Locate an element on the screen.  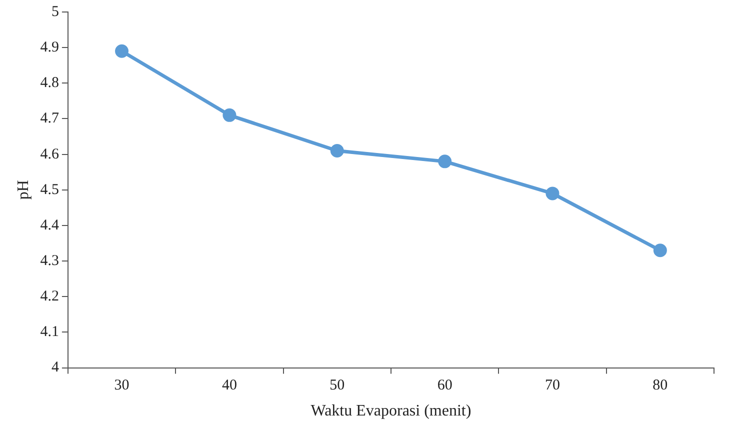
y-tick-label: 4.4 is located at coordinates (50, 225).